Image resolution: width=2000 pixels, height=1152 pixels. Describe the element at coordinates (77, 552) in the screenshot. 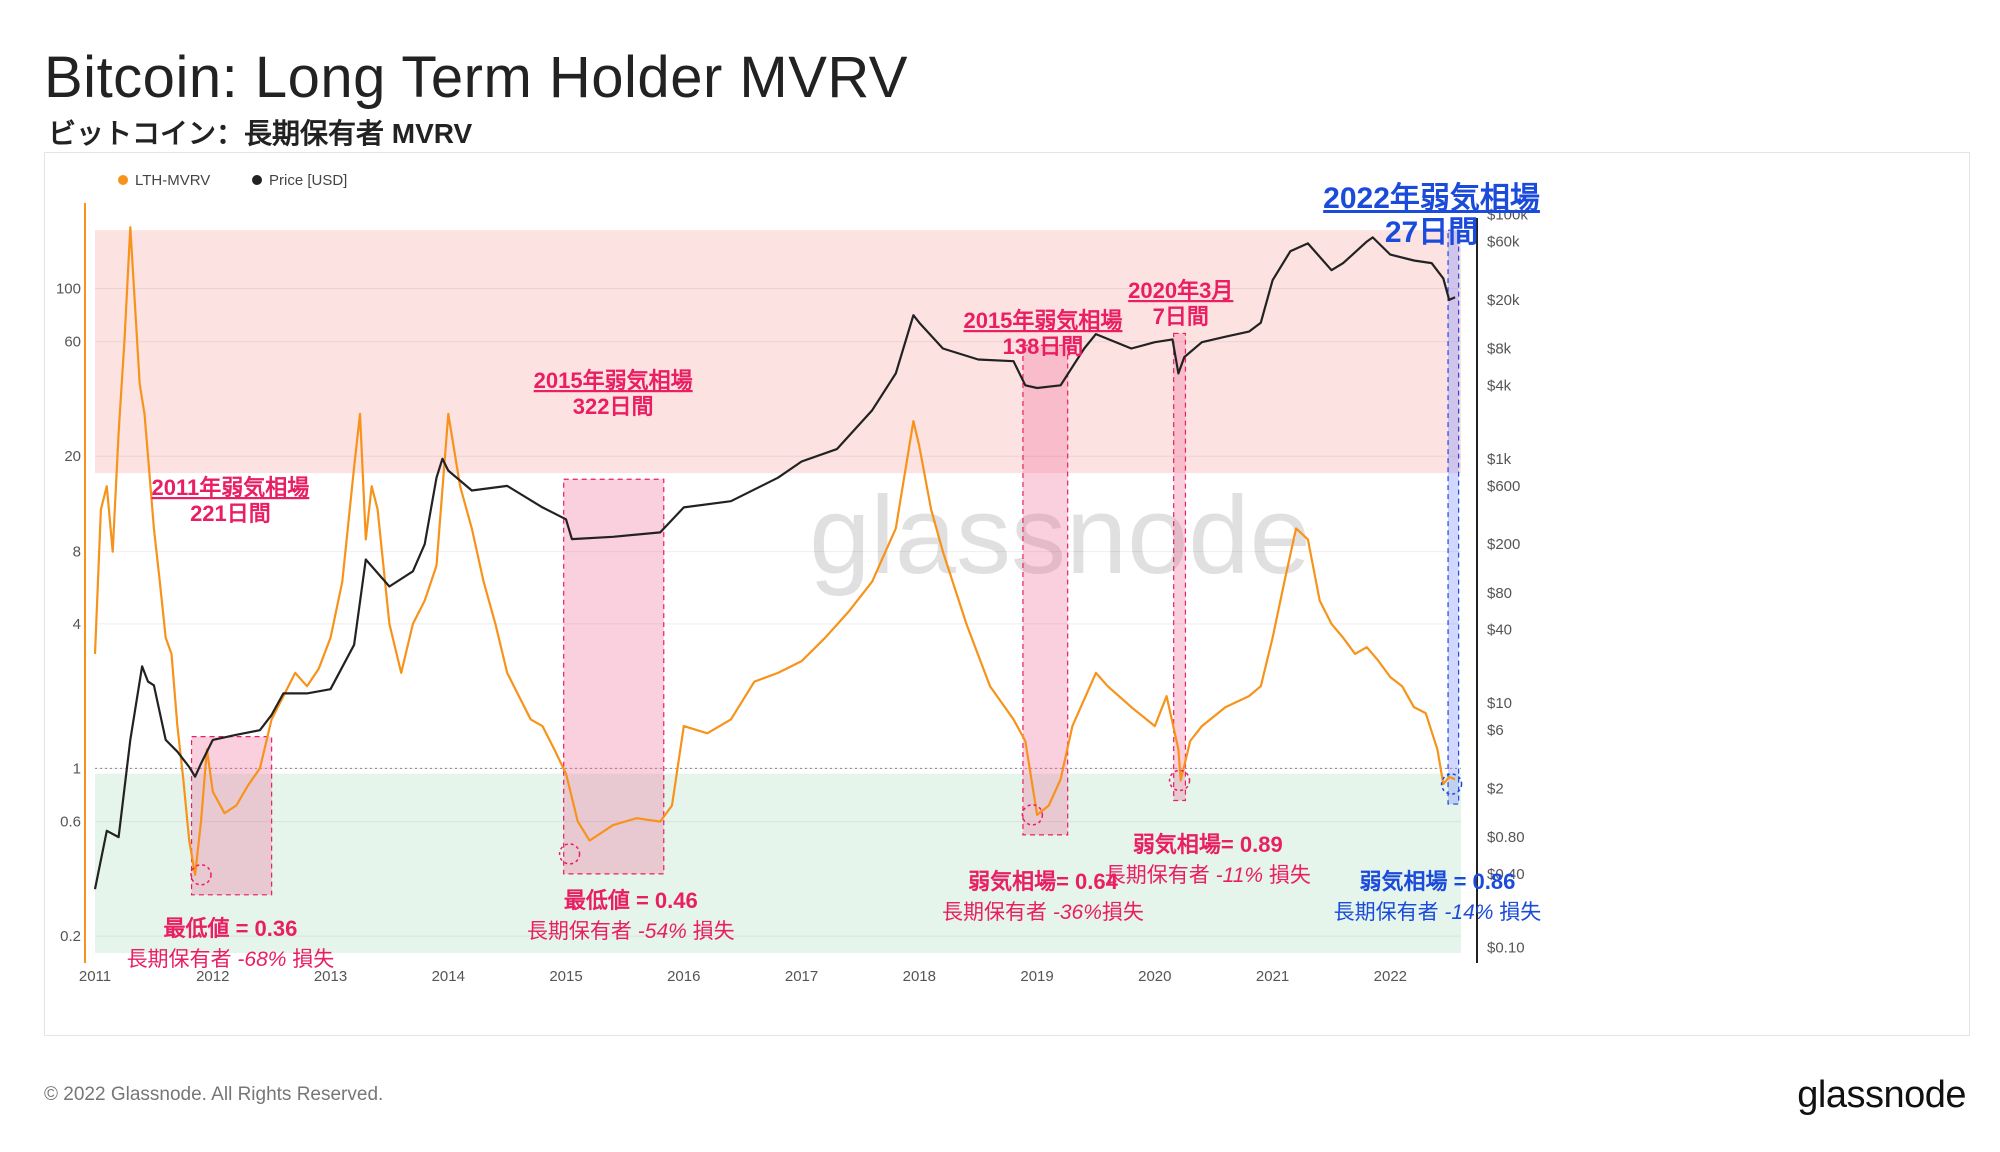

I see `y-left-tick: 8` at that location.